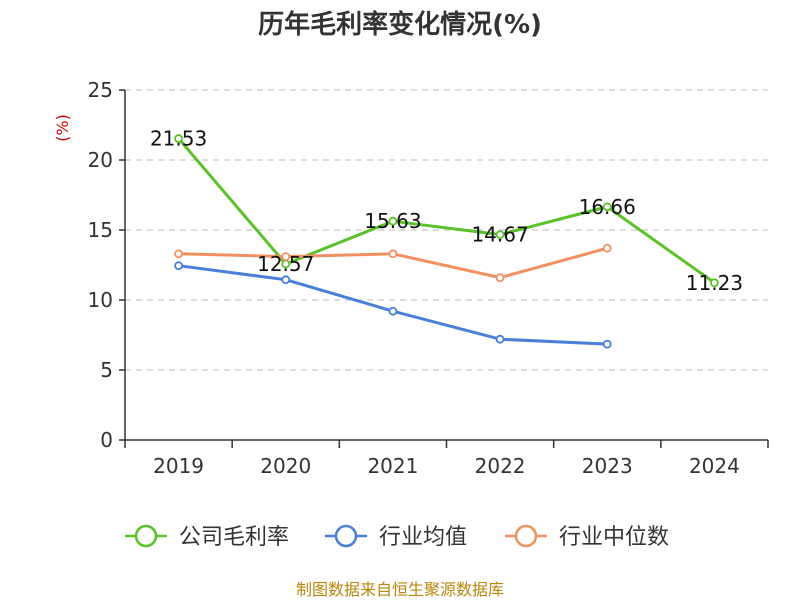 The image size is (800, 600). I want to click on x-tick-label: 2020, so click(285, 466).